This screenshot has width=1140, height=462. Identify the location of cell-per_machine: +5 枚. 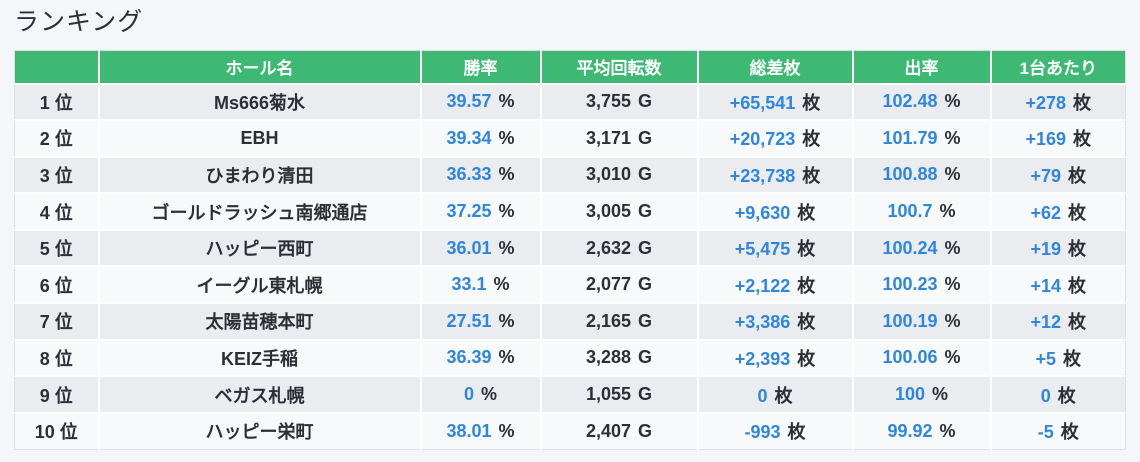
(1057, 357).